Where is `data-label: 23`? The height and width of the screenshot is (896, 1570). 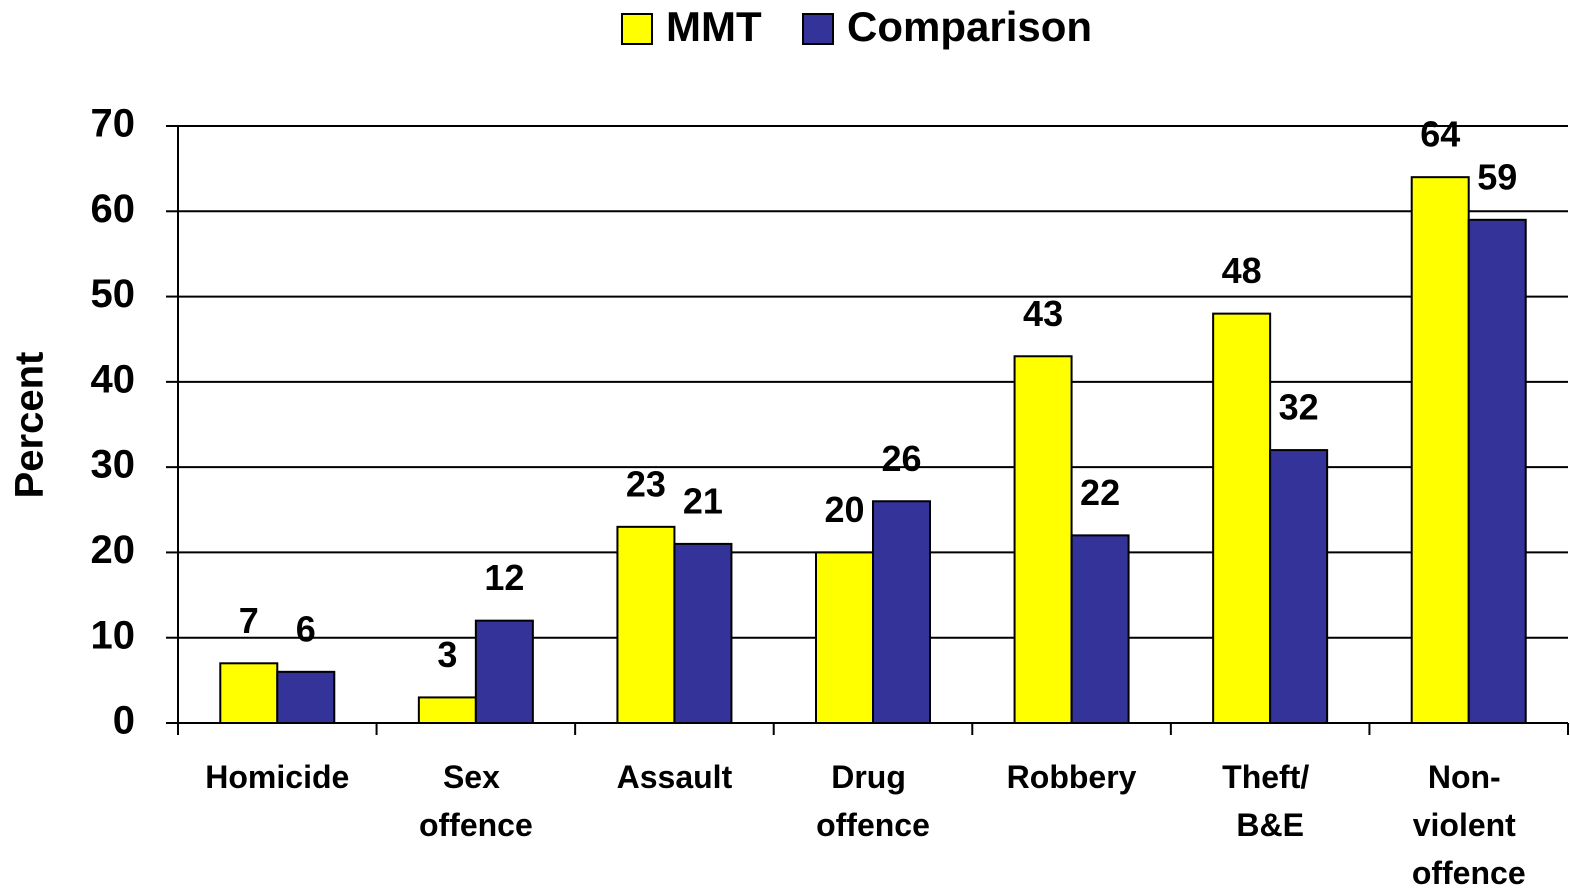 data-label: 23 is located at coordinates (646, 483).